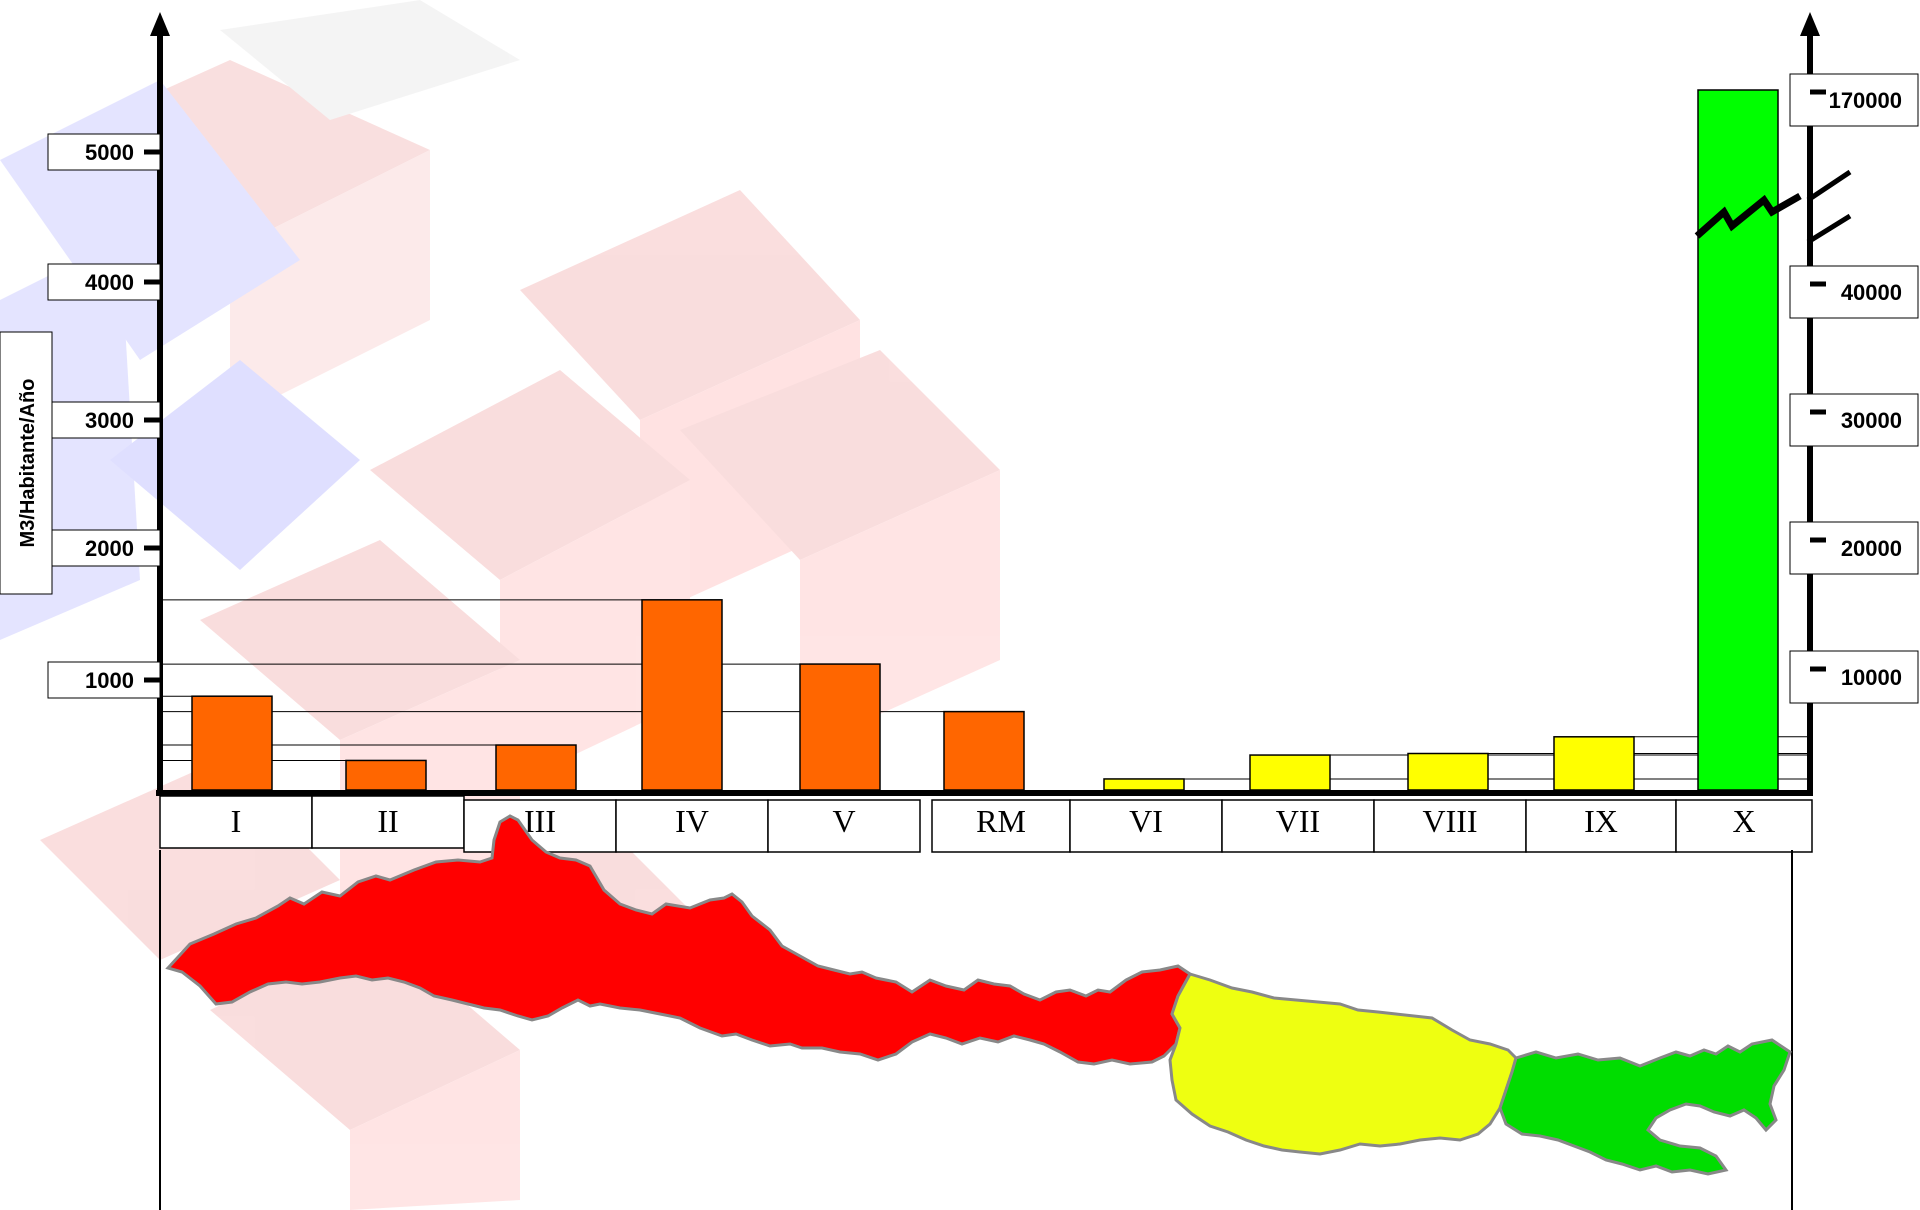 This screenshot has width=1920, height=1210. Describe the element at coordinates (1001, 821) in the screenshot. I see `category-label-RM: RM` at that location.